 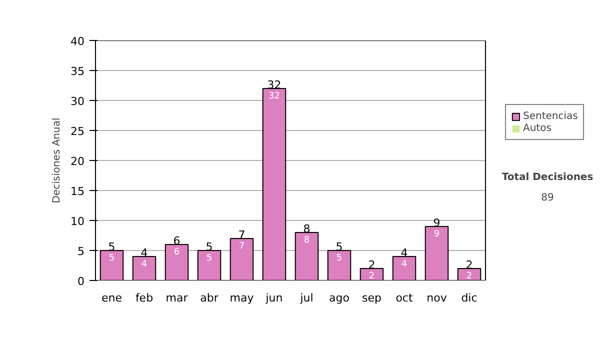 What do you see at coordinates (111, 298) in the screenshot?
I see `x-tick-label: ene` at bounding box center [111, 298].